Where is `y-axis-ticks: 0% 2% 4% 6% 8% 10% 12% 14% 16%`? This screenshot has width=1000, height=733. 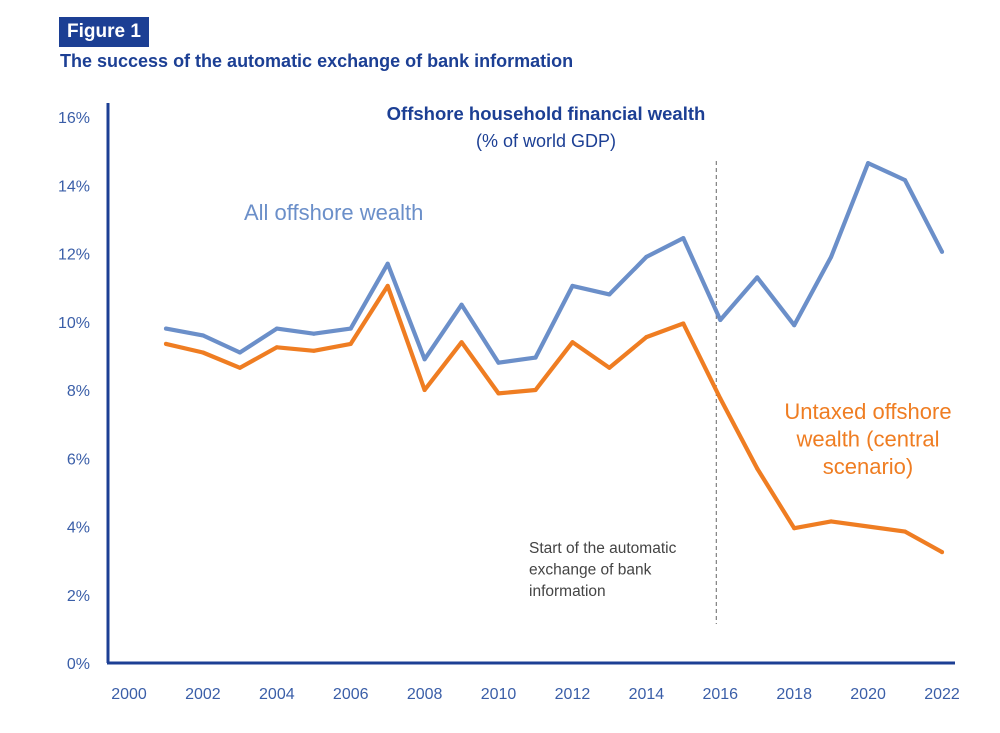
y-axis-ticks: 0% 2% 4% 6% 8% 10% 12% 14% 16% is located at coordinates (74, 391).